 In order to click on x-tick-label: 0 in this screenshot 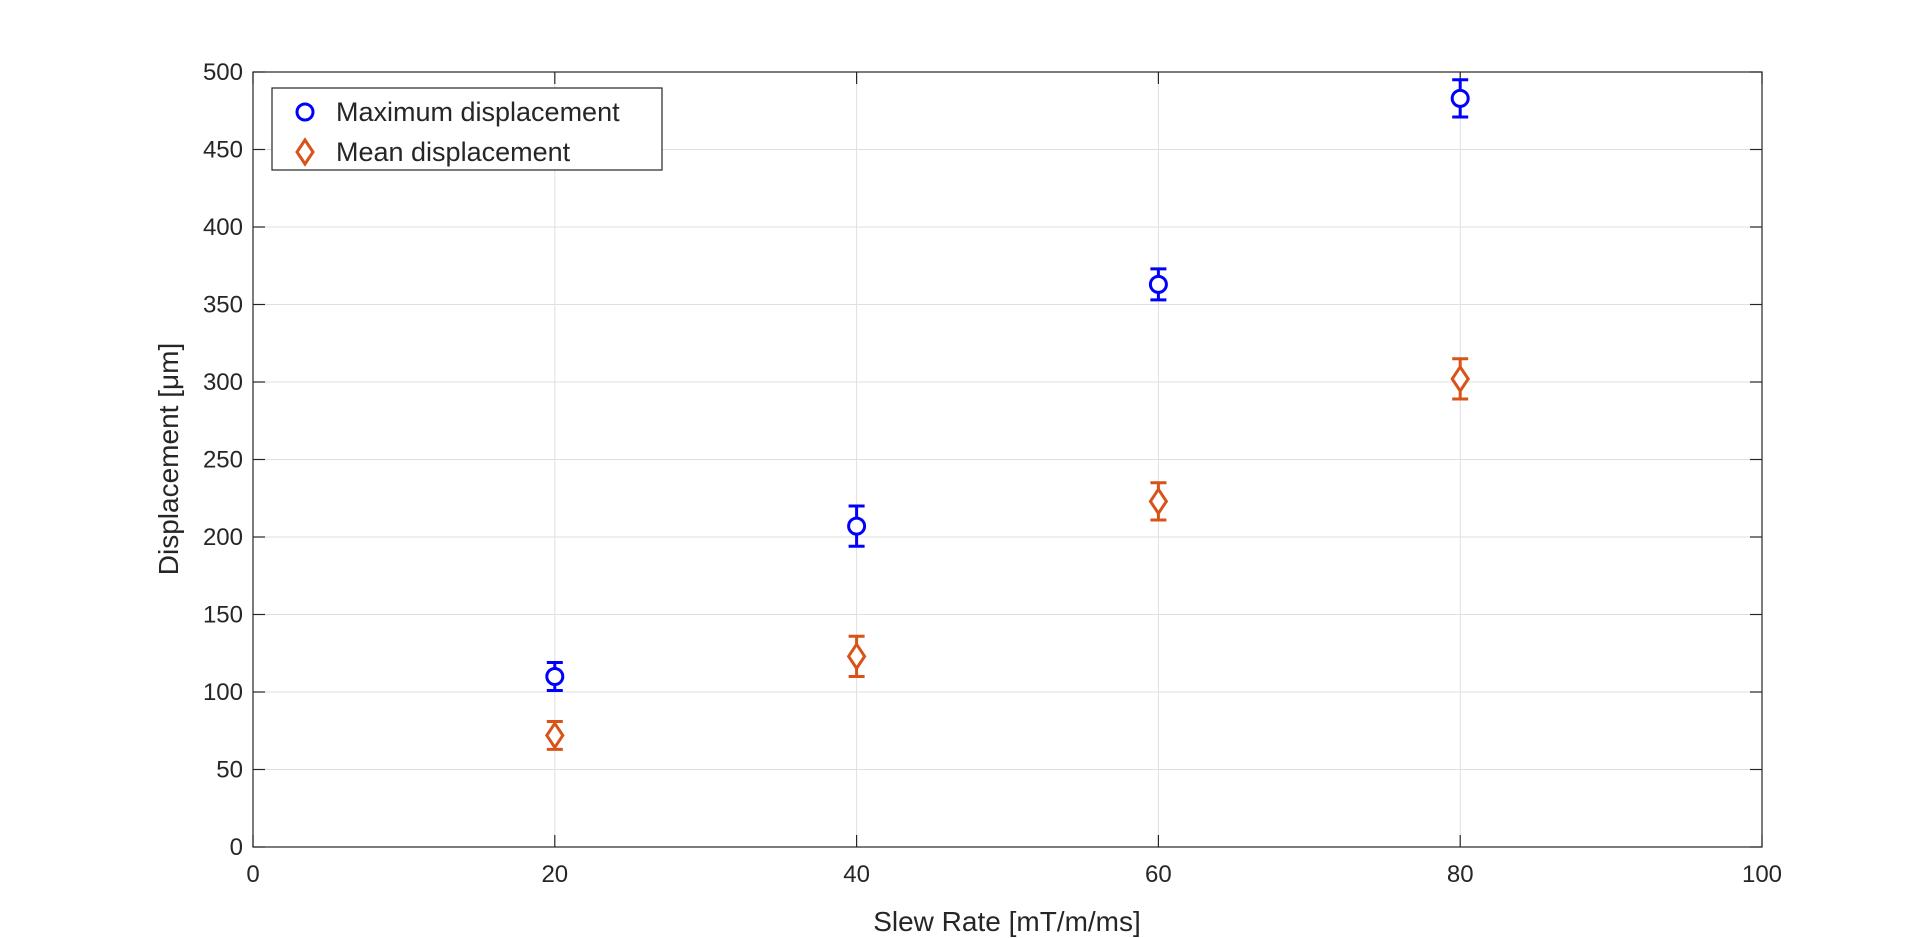, I will do `click(252, 874)`.